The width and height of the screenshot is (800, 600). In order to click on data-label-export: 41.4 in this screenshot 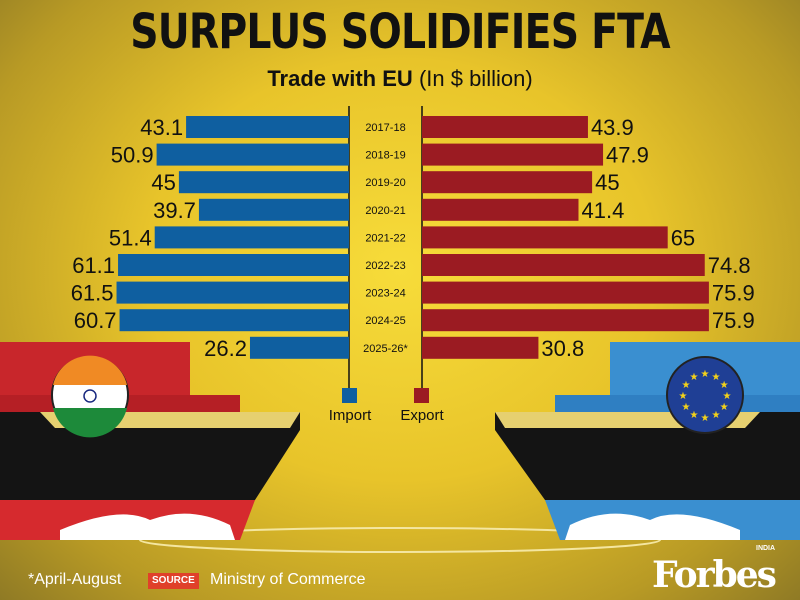, I will do `click(602, 210)`.